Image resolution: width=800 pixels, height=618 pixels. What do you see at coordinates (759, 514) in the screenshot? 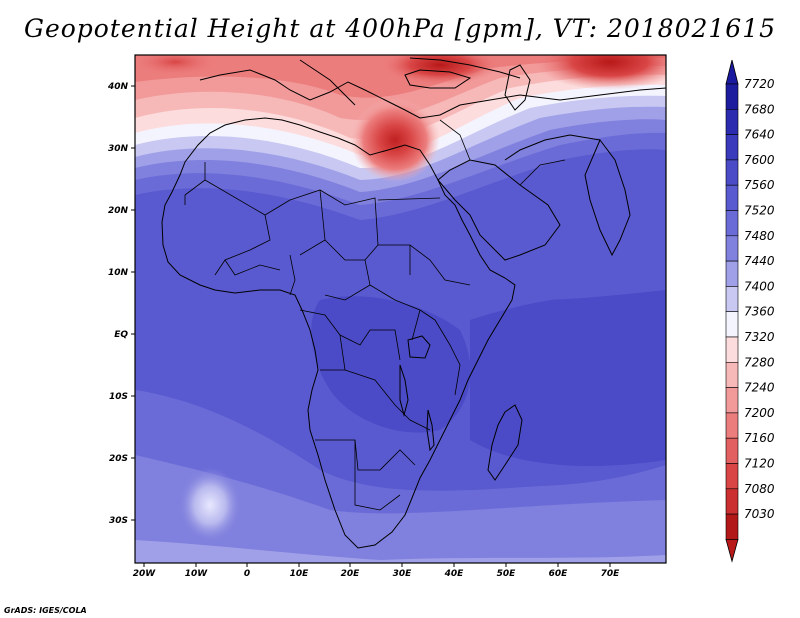
I see `colorbar-label: 7030` at bounding box center [759, 514].